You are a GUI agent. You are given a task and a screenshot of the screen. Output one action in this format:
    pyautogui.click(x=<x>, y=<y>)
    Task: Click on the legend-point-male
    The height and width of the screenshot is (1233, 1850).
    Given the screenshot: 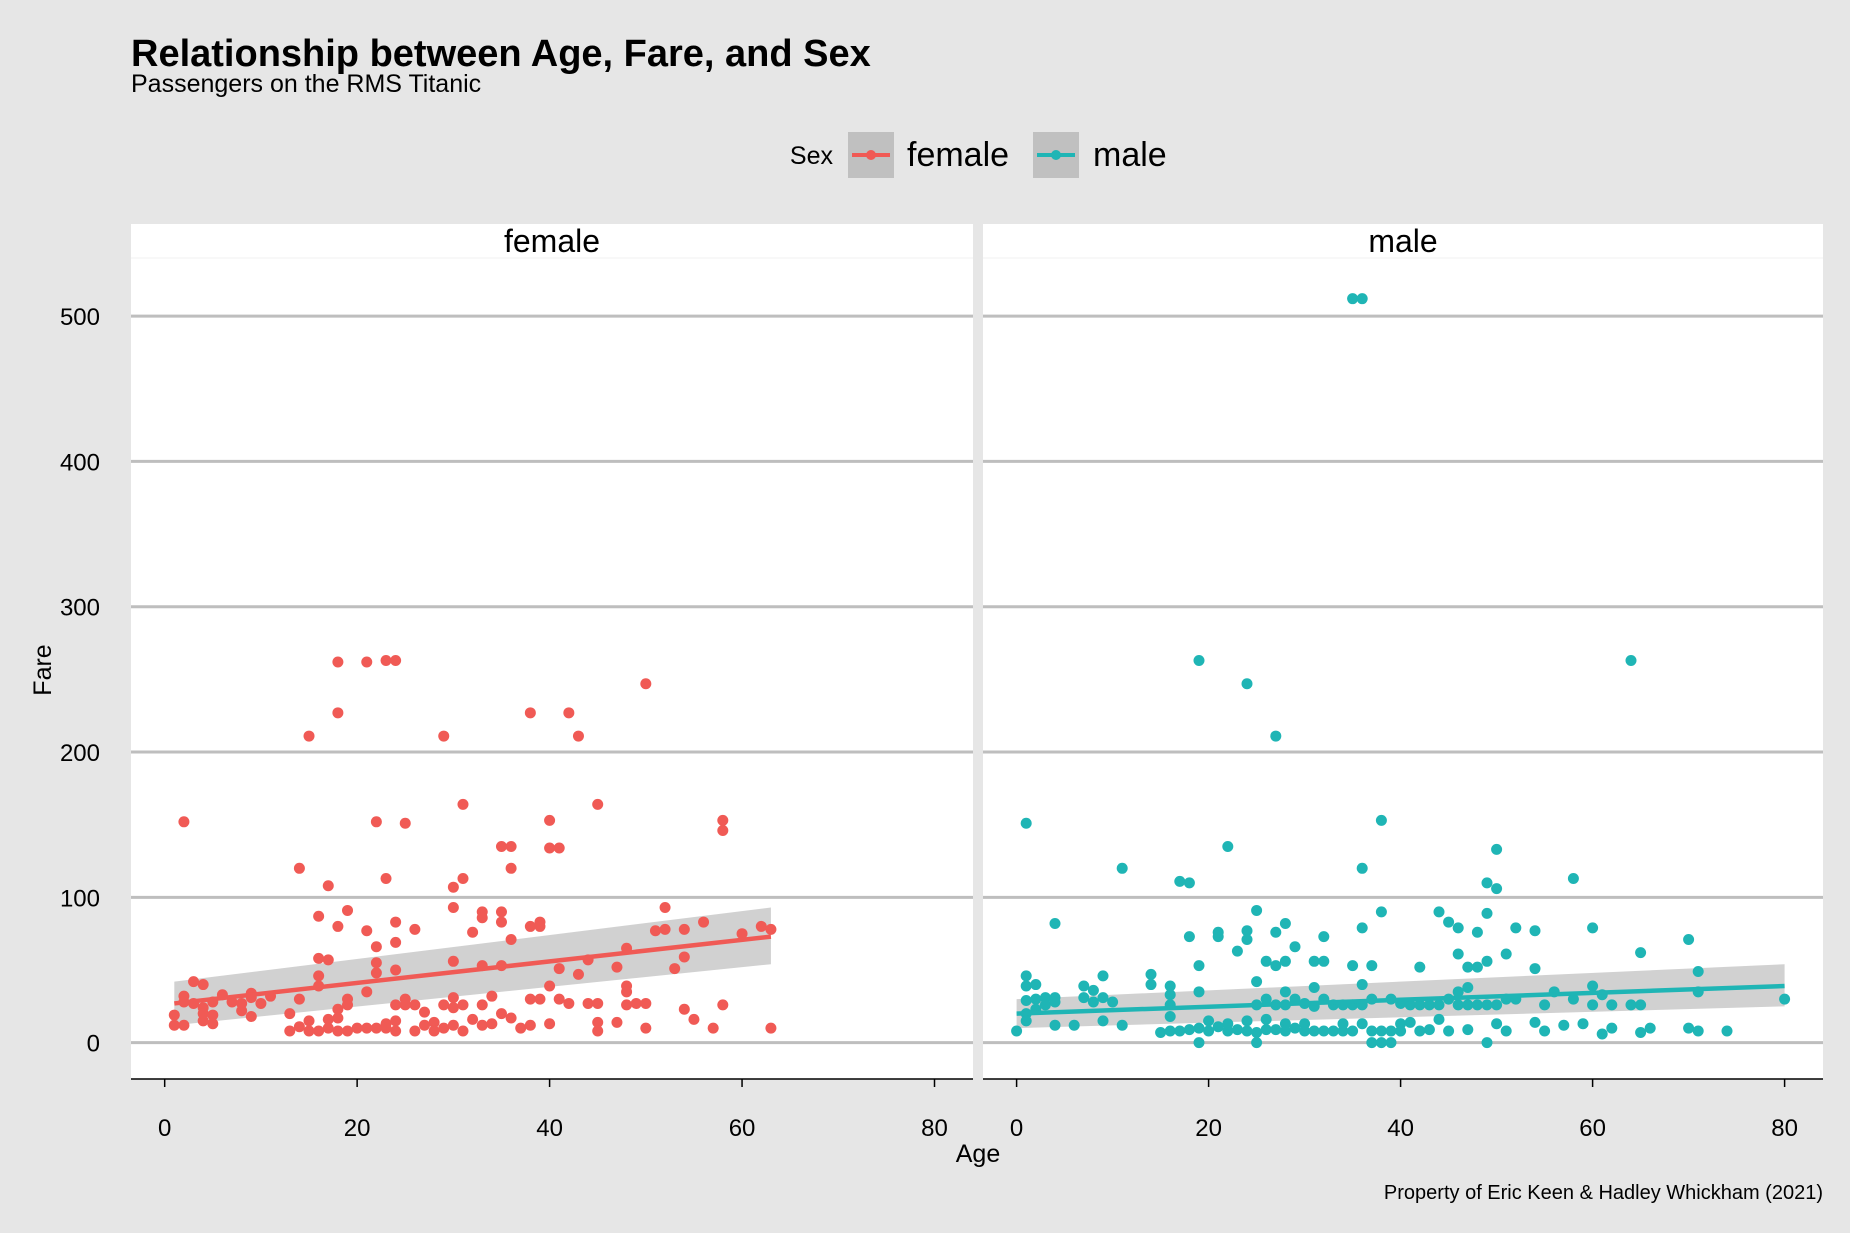 What is the action you would take?
    pyautogui.click(x=1056, y=155)
    